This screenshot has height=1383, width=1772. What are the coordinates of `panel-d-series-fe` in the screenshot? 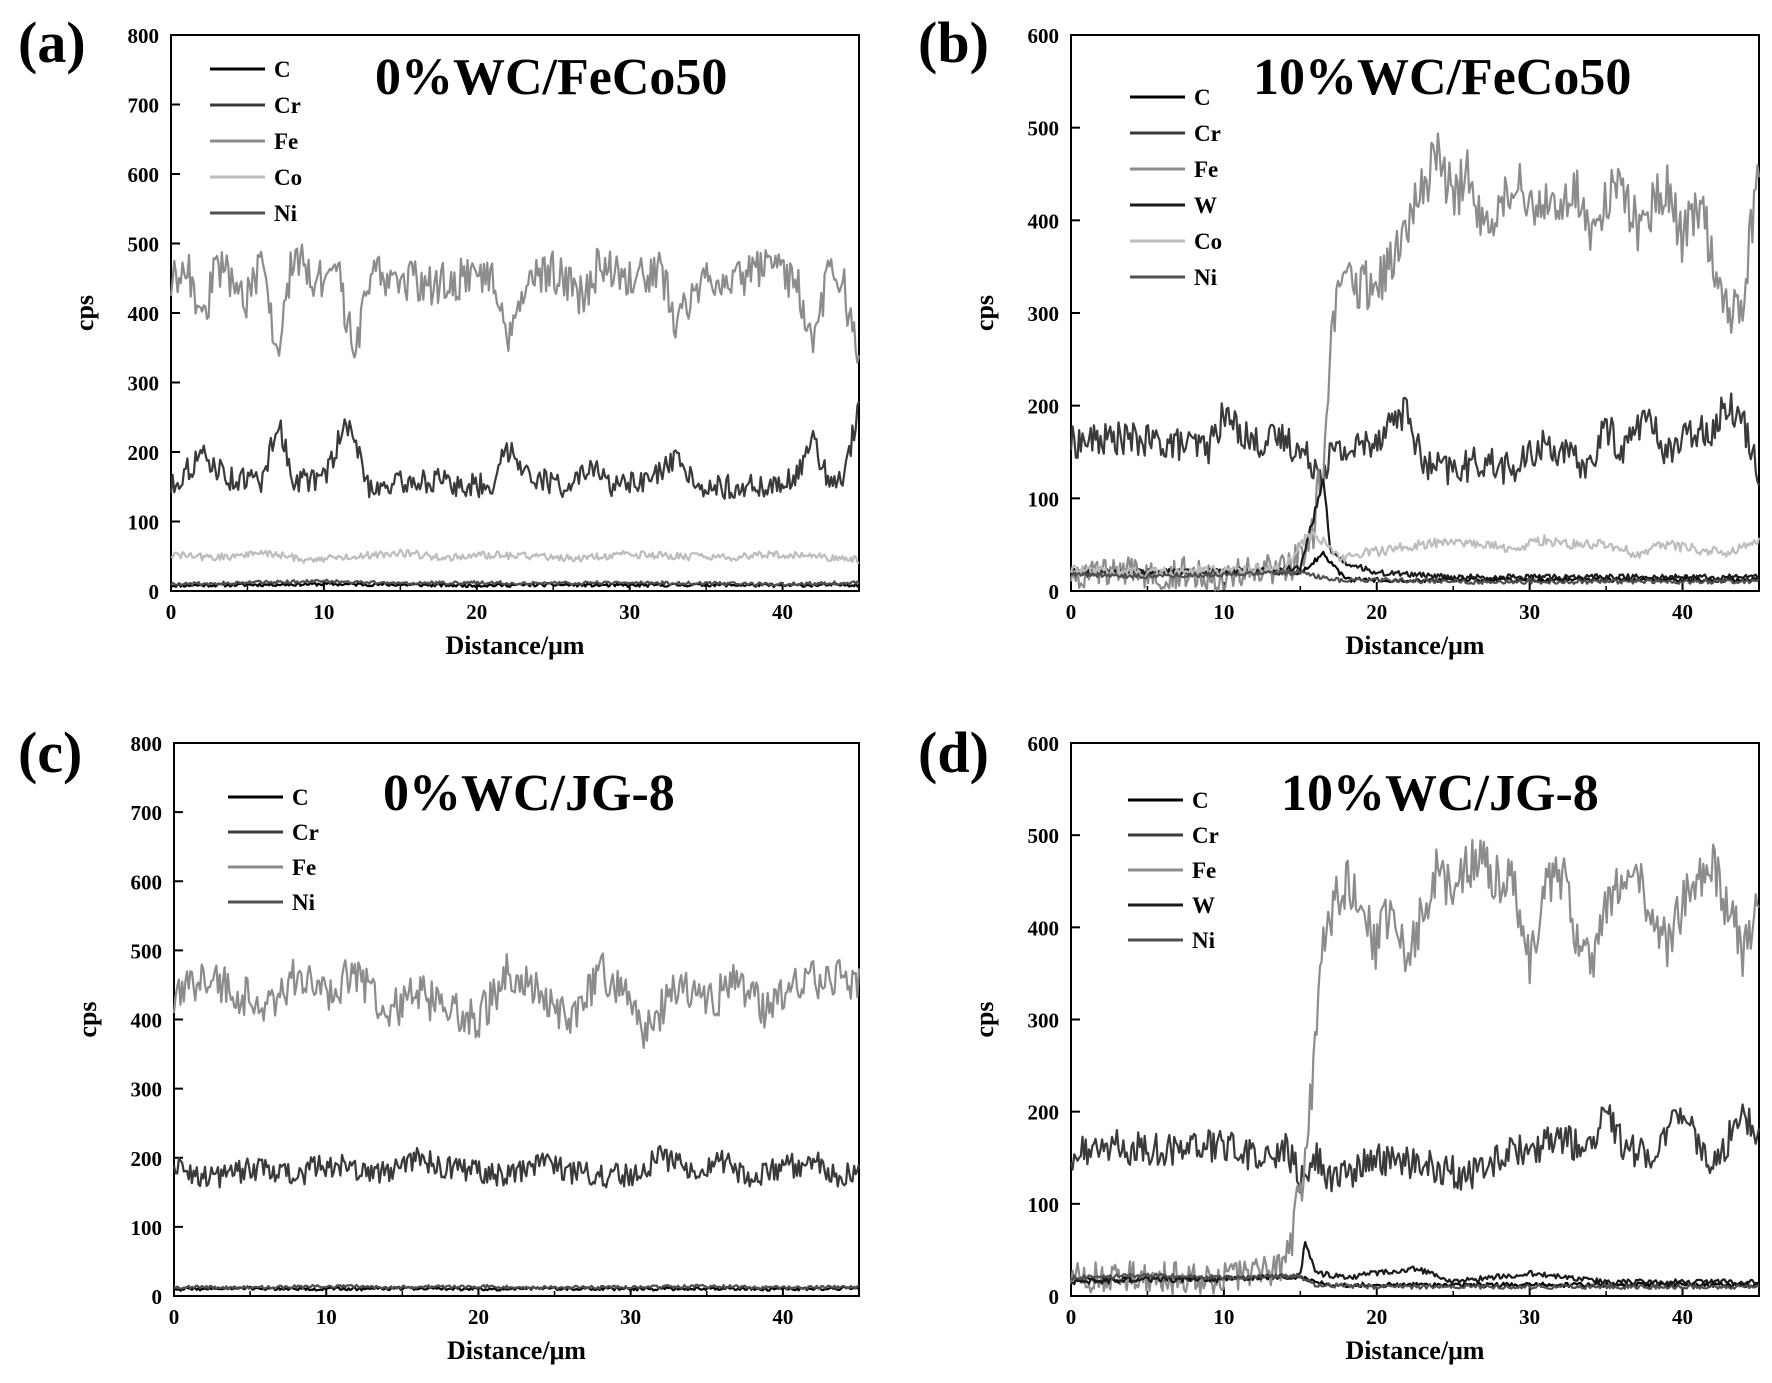 It's located at (1414, 1067).